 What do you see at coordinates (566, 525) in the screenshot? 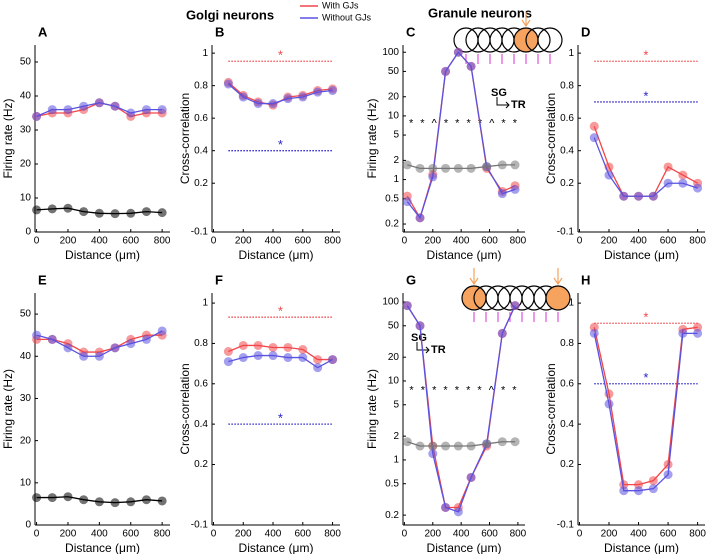
I see `y-tick-label: -0.1` at bounding box center [566, 525].